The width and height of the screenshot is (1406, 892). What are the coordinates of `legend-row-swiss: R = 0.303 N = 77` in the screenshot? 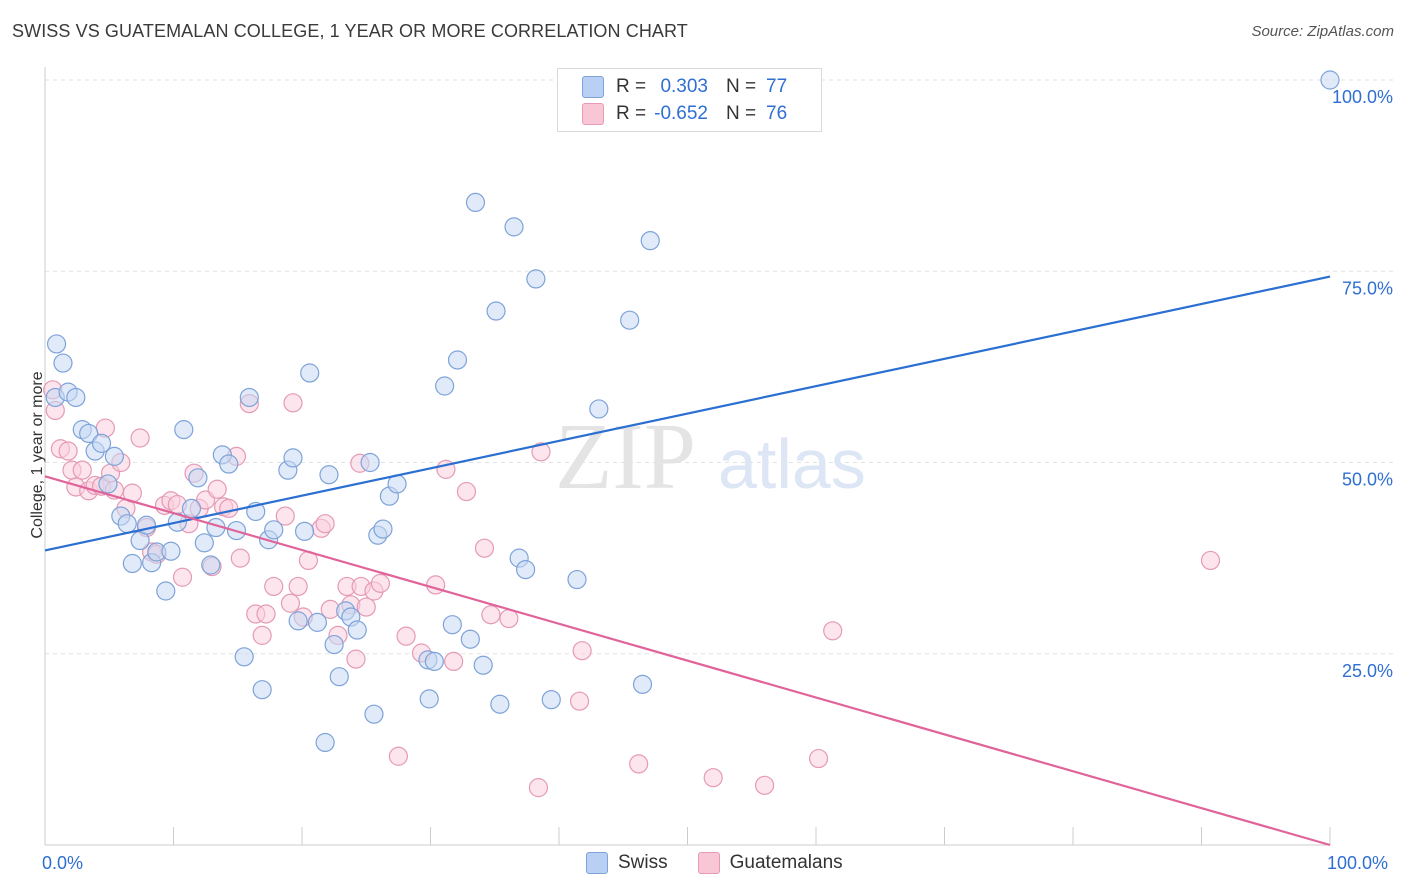 It's located at (684, 87).